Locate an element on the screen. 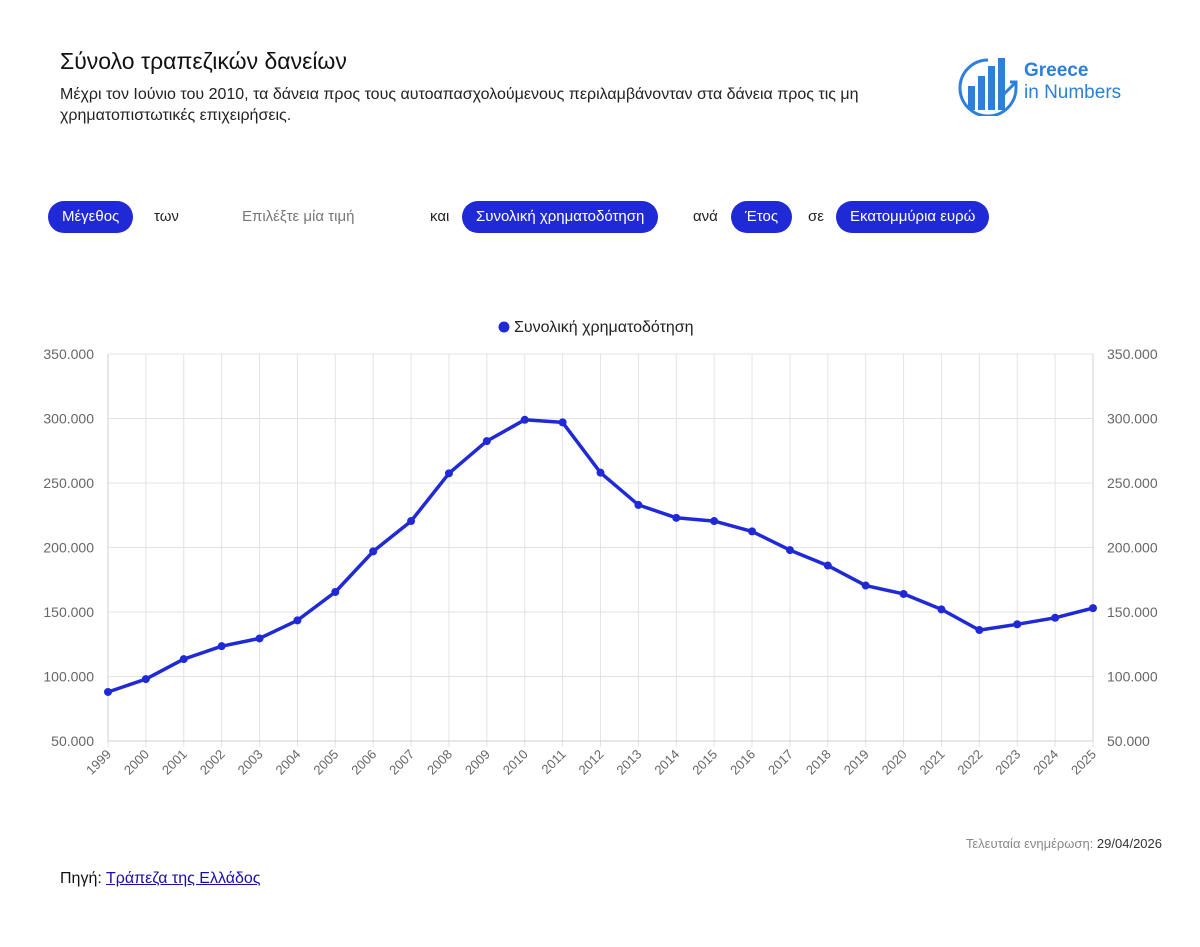 Image resolution: width=1200 pixels, height=947 pixels. legend-marker is located at coordinates (504, 327).